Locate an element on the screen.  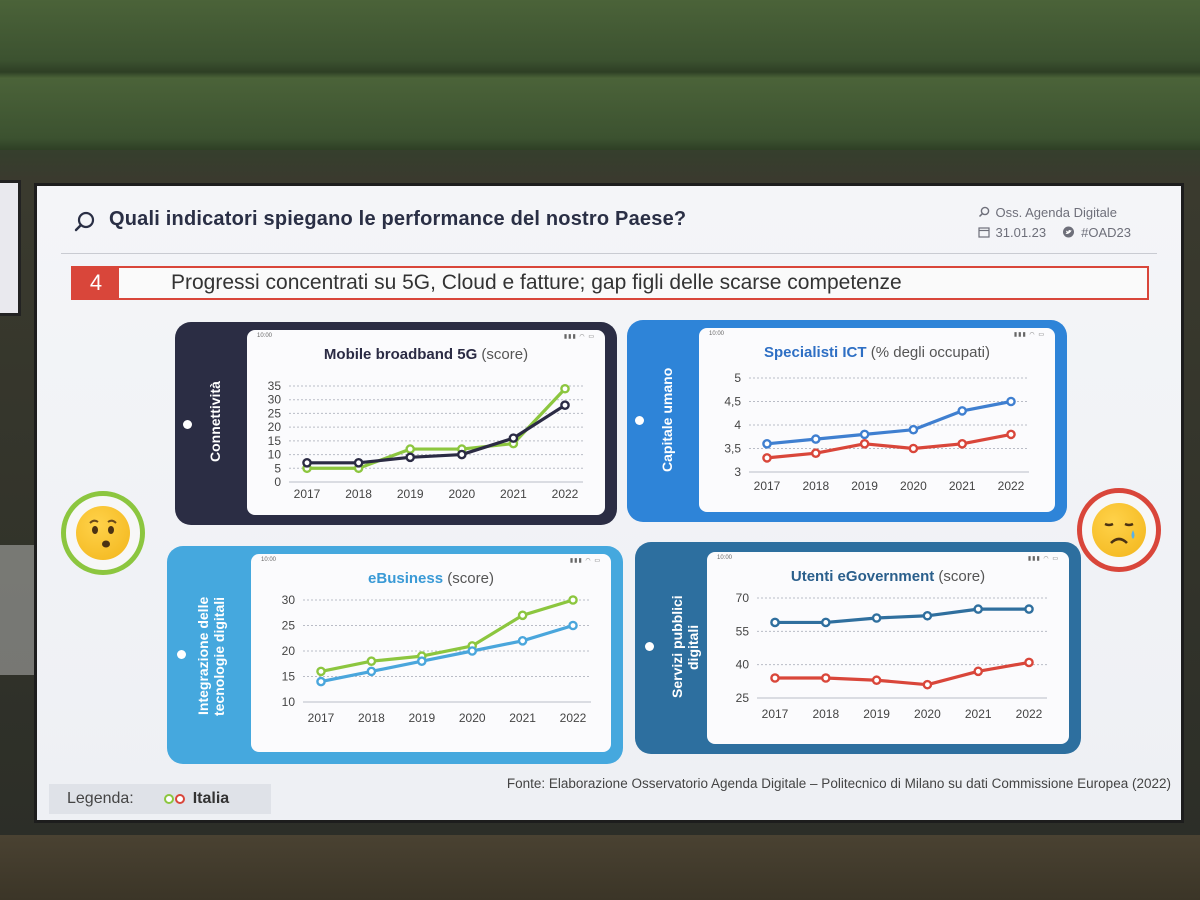
emoji-face is located at coordinates (1119, 530).